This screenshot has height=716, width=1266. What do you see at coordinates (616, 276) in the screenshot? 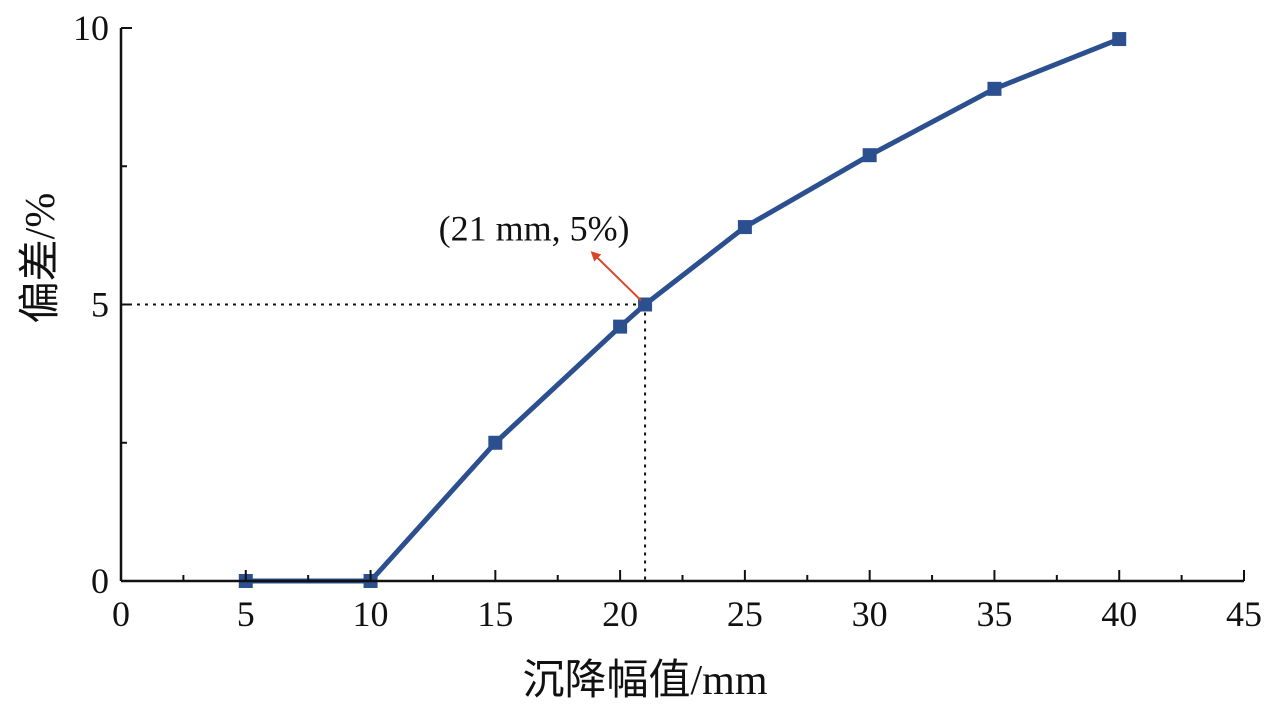
I see `annotation-arrow` at bounding box center [616, 276].